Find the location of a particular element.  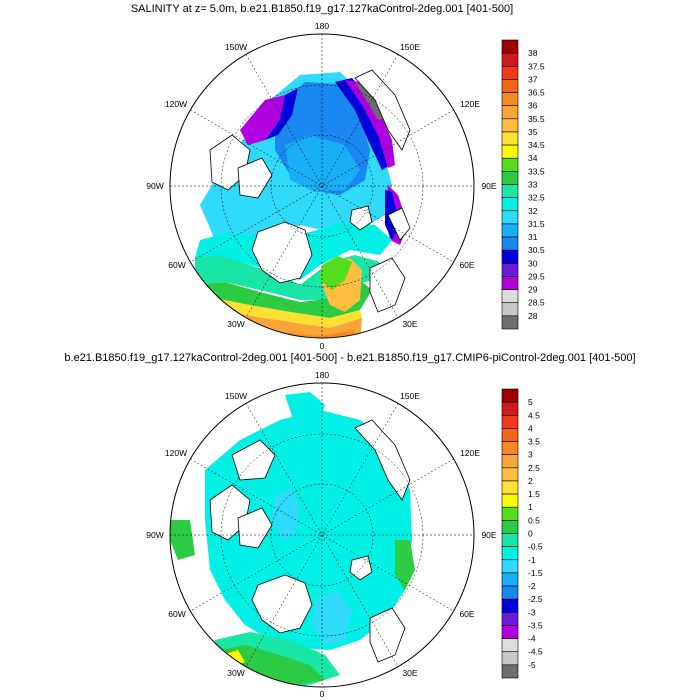

colorbar-2-label: -4.5 is located at coordinates (535, 652).